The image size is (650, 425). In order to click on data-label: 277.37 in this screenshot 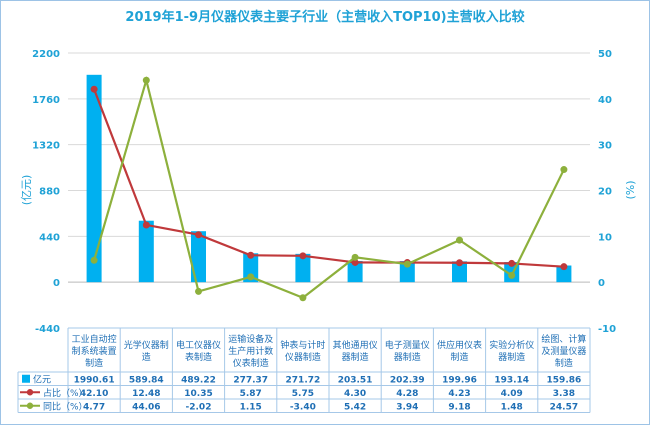, I will do `click(250, 380)`.